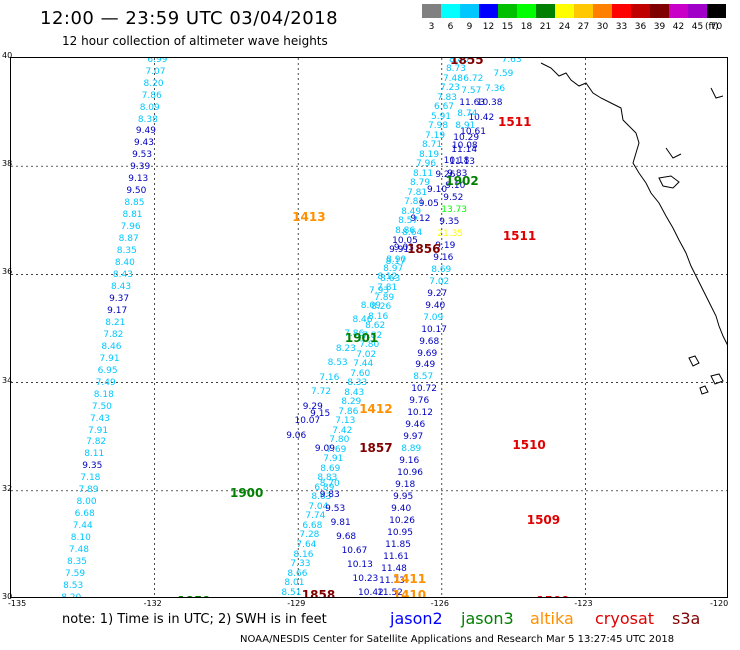  I want to click on pass-time-label: 1511, so click(515, 121).